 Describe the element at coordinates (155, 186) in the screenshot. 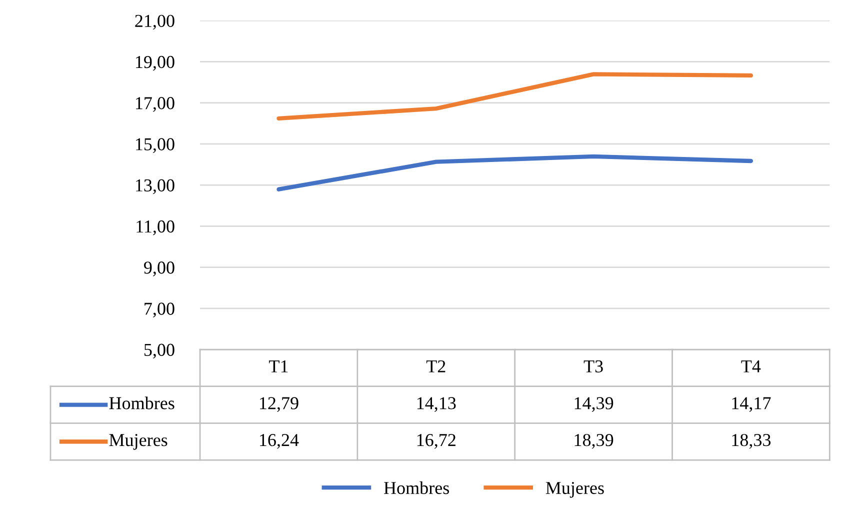

I see `y-tick-label: 13,00` at that location.